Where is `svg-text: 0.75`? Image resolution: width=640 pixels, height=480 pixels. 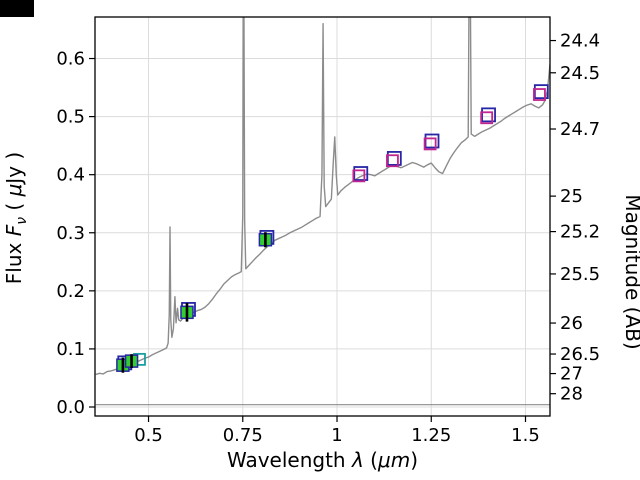 svg-text: 0.75 is located at coordinates (243, 435).